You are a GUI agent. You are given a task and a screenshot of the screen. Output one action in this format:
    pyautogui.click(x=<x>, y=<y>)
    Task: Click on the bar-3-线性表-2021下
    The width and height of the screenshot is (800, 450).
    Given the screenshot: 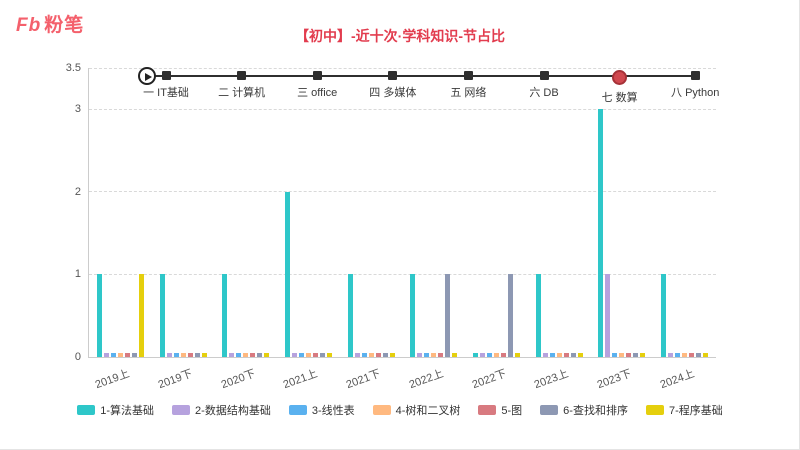 What is the action you would take?
    pyautogui.click(x=364, y=354)
    